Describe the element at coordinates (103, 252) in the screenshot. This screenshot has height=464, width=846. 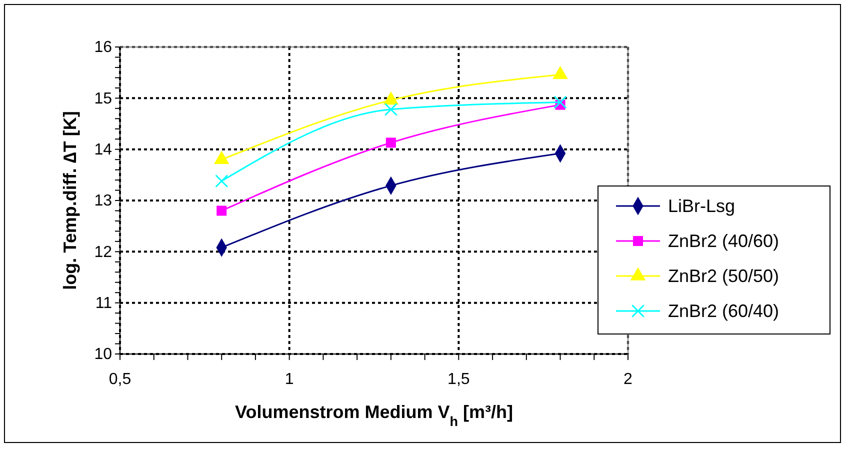
I see `y-tick-label: 12` at that location.